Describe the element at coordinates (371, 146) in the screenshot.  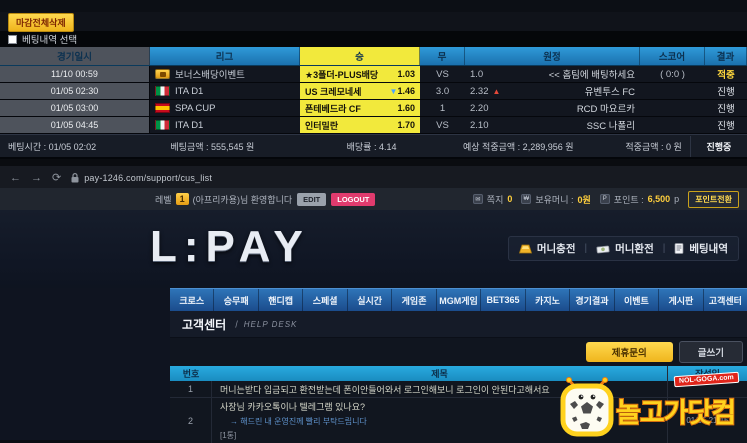
I see `total-odds: 배당률 : 4.14` at that location.